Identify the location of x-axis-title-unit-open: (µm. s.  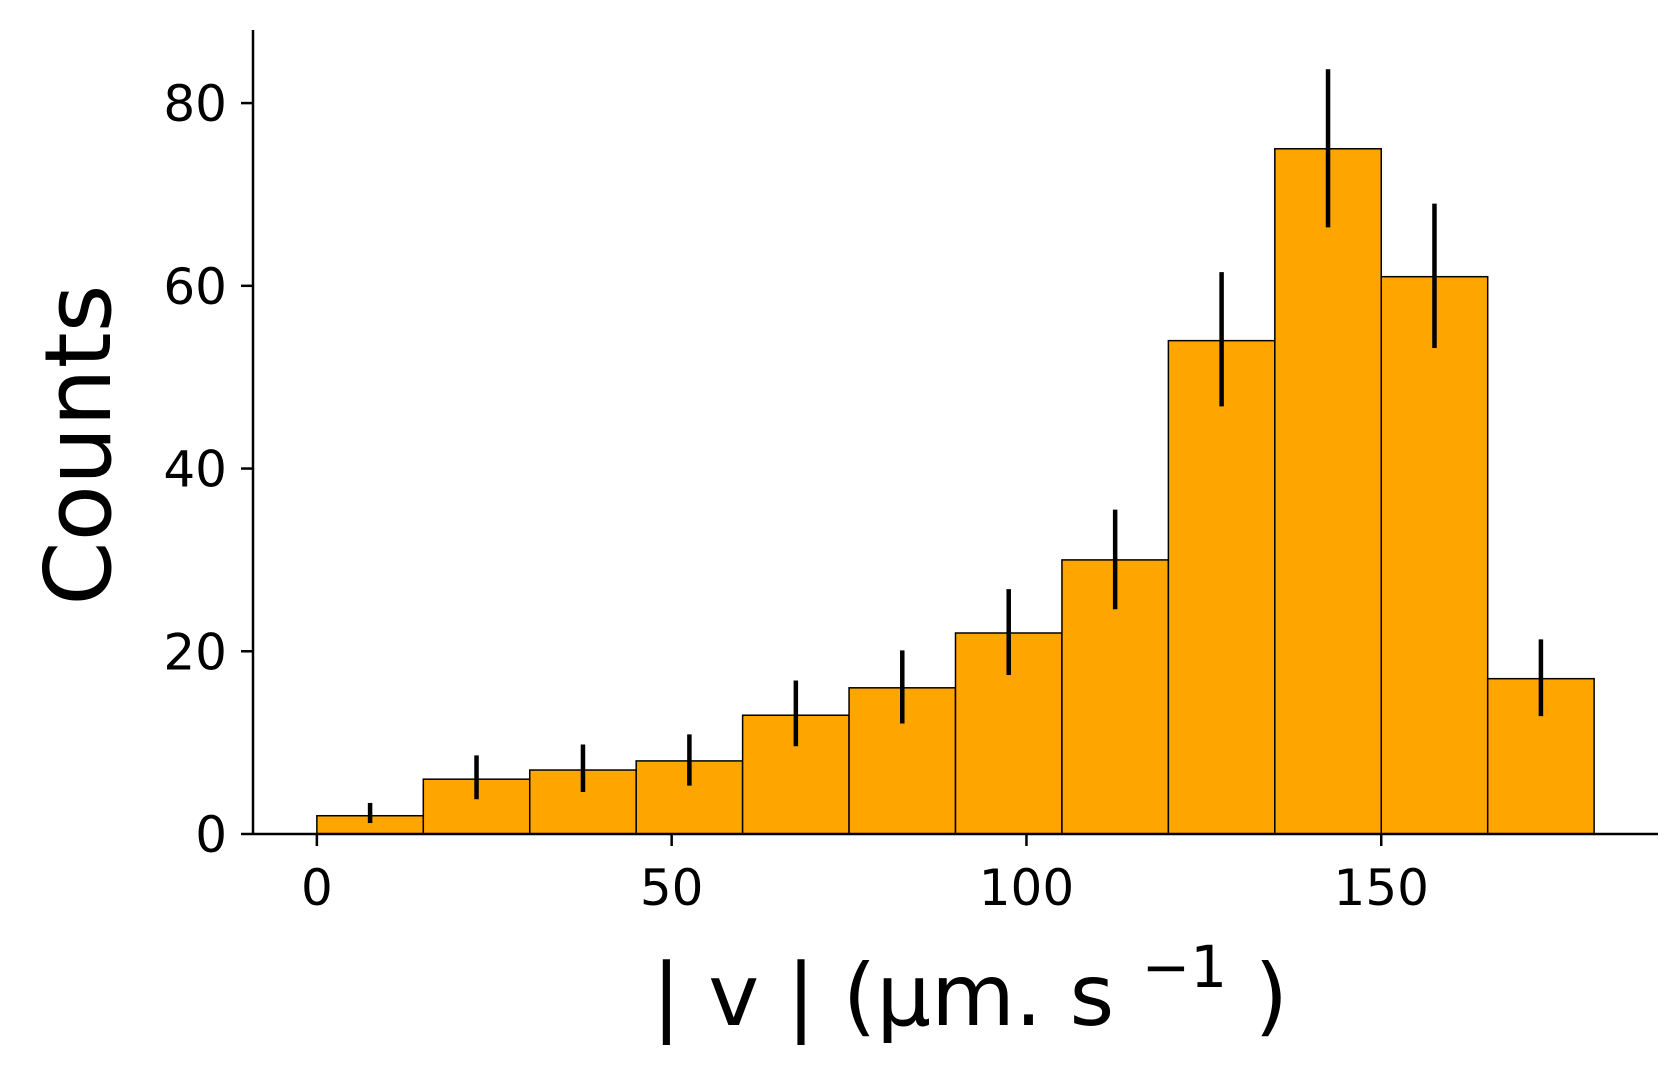
(979, 996).